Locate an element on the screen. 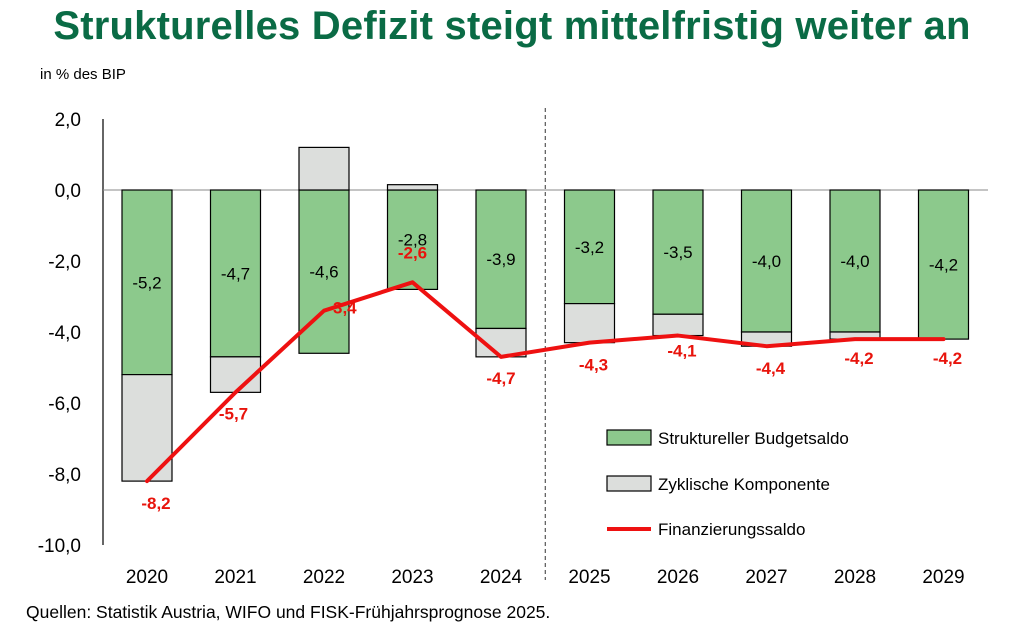 The height and width of the screenshot is (632, 1024). x-tick-label: 2022 is located at coordinates (324, 577).